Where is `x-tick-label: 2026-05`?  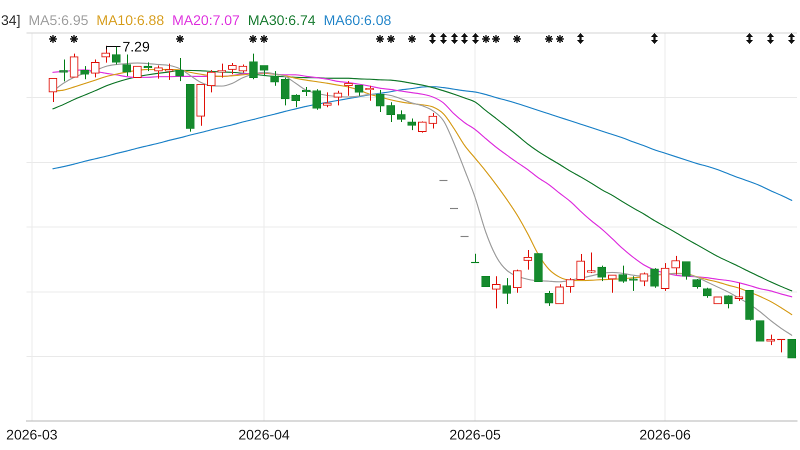
x-tick-label: 2026-05 is located at coordinates (475, 434).